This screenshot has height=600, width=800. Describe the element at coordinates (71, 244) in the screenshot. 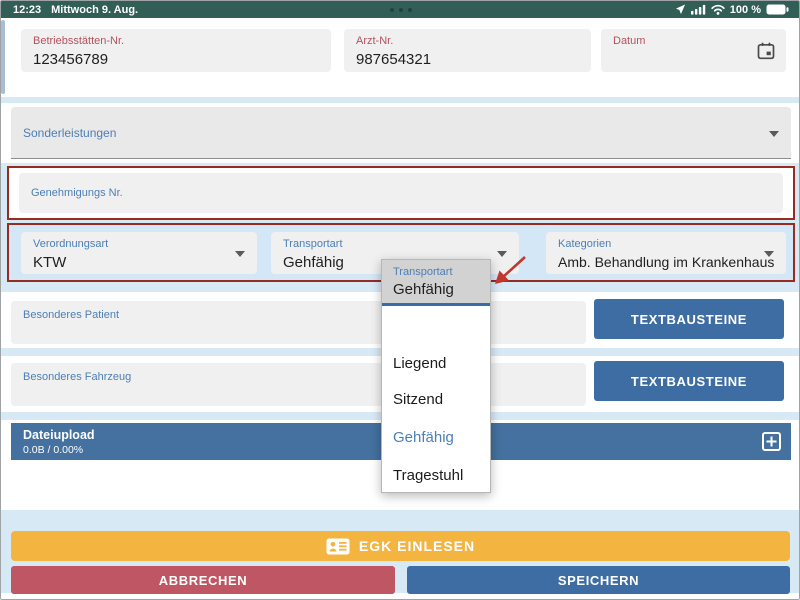

I see `verordnungsart-label: Verordnungsart` at that location.